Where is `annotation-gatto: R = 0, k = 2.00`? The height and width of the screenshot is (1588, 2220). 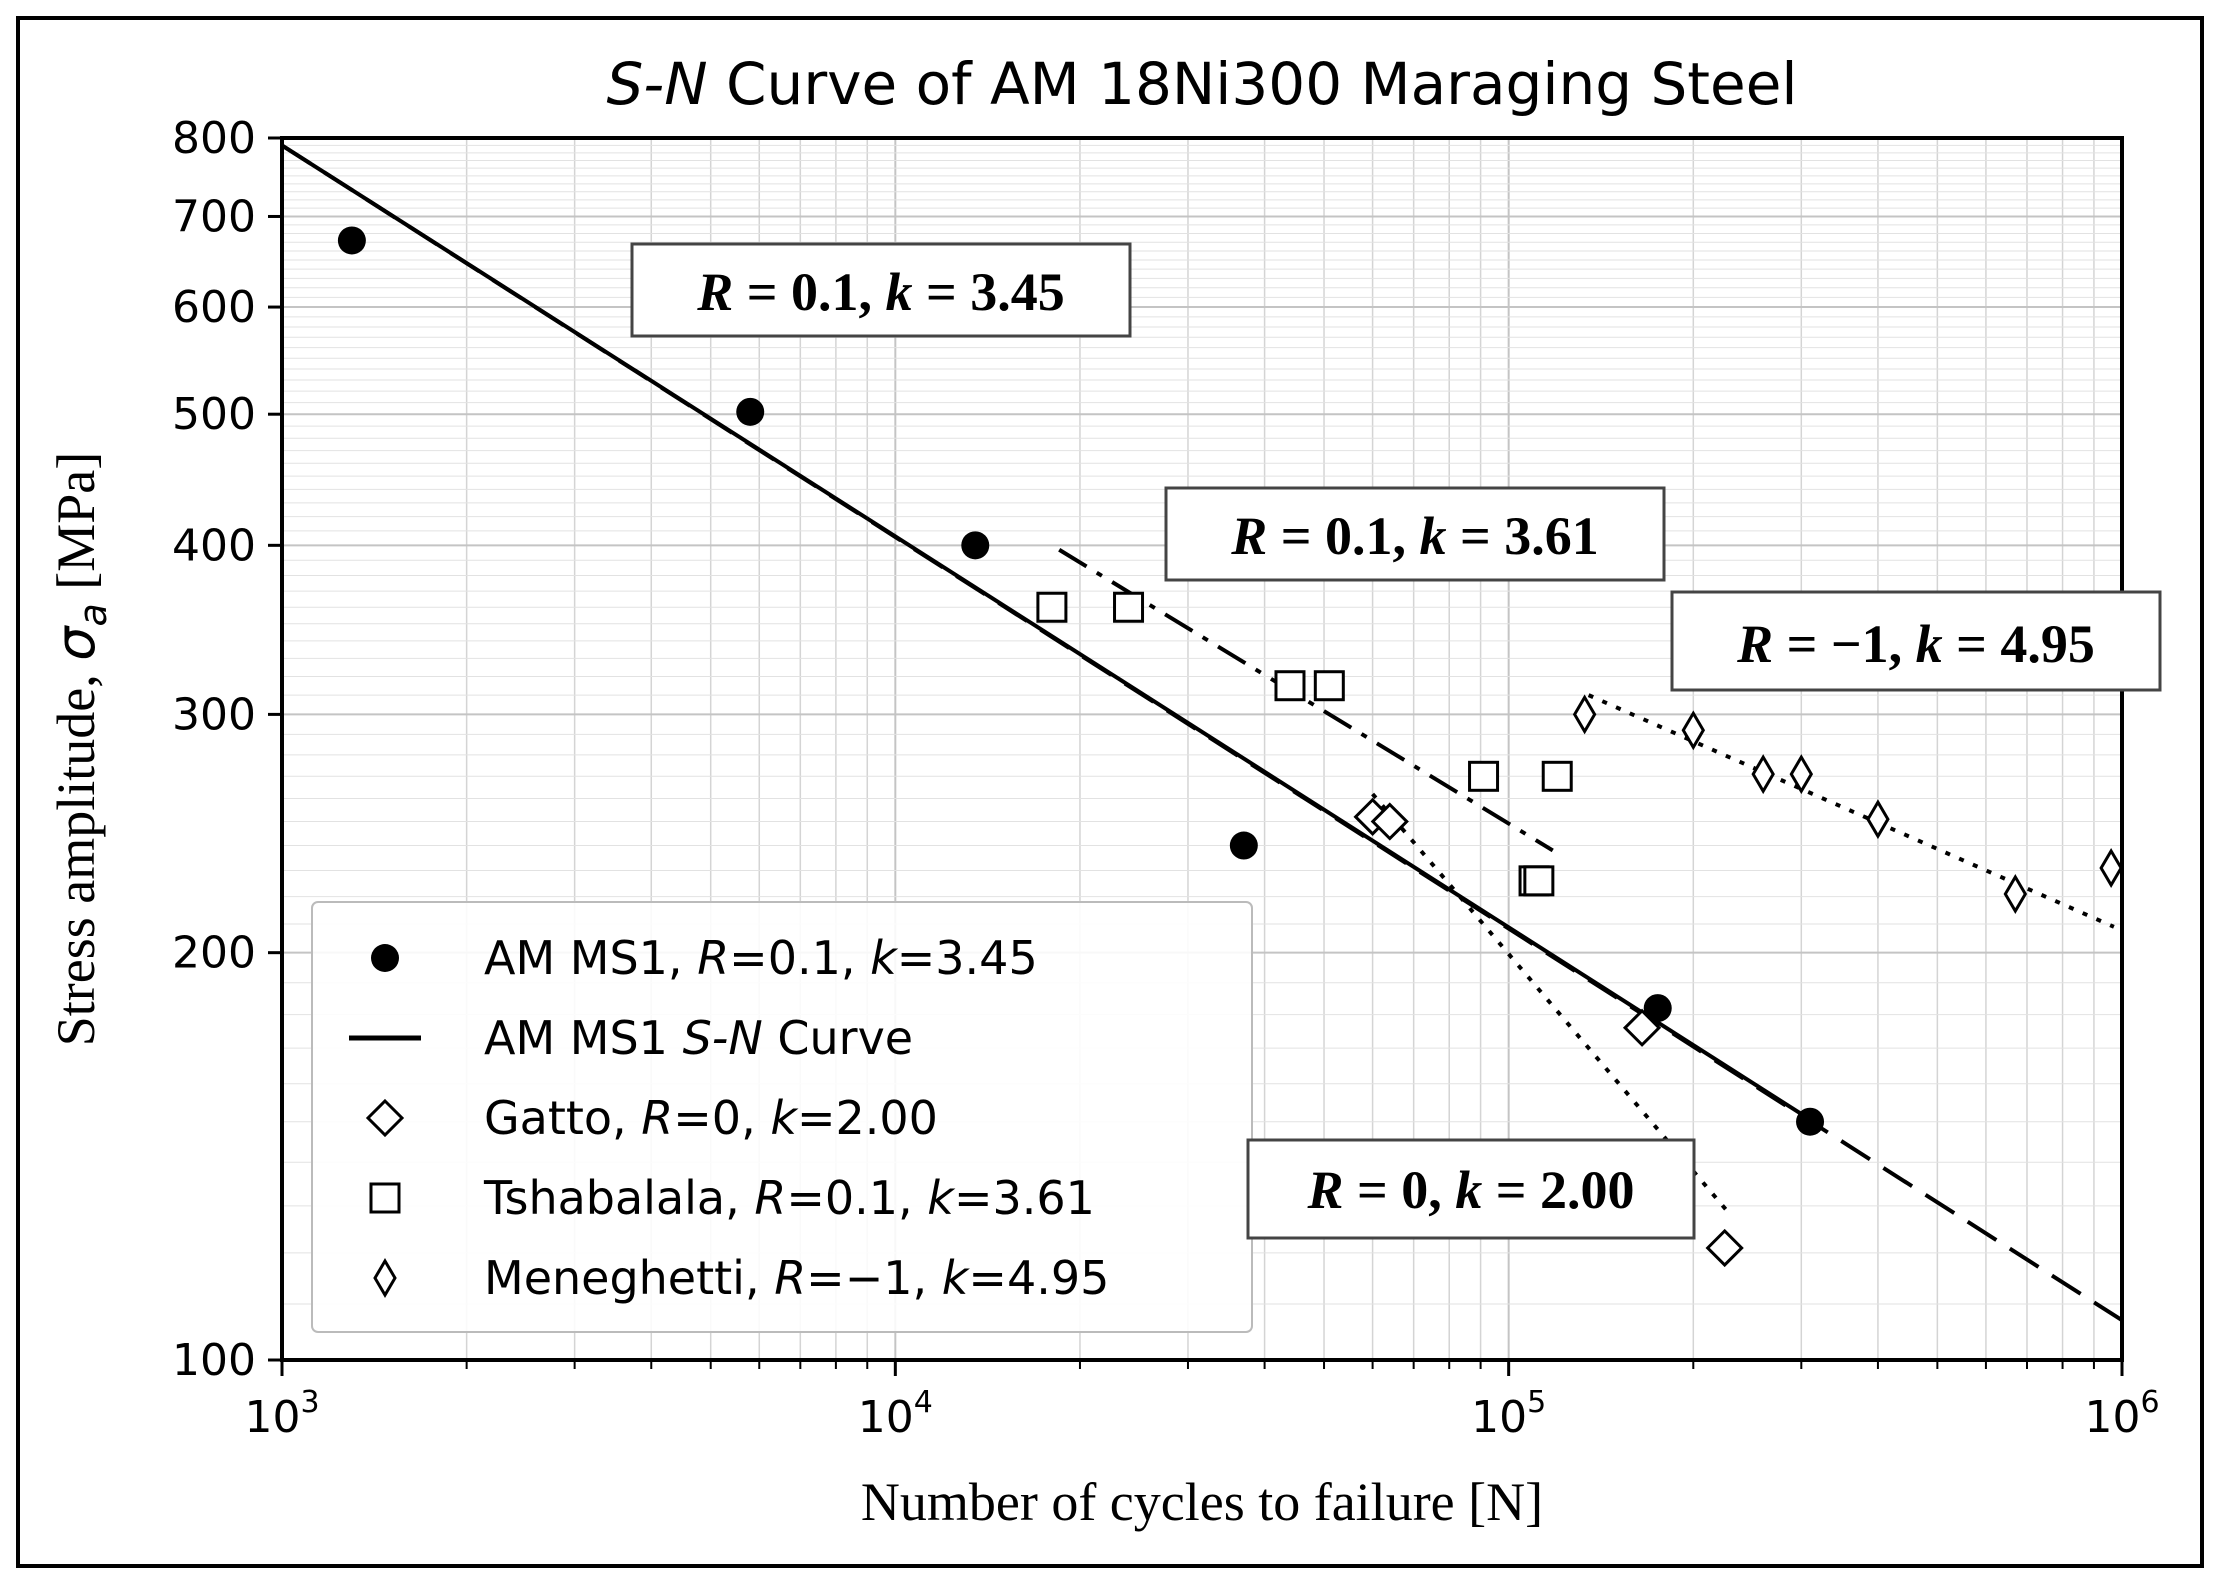 annotation-gatto: R = 0, k = 2.00 is located at coordinates (1471, 1189).